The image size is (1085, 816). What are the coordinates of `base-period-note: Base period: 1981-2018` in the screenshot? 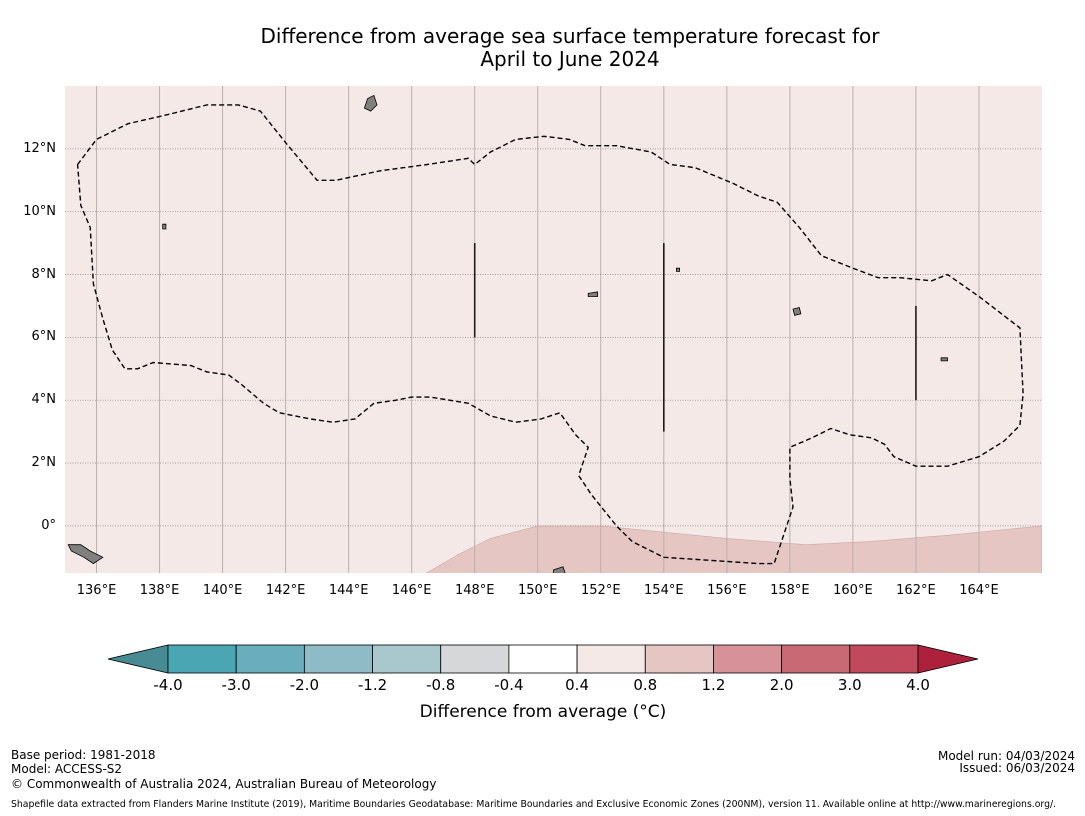 It's located at (83, 755).